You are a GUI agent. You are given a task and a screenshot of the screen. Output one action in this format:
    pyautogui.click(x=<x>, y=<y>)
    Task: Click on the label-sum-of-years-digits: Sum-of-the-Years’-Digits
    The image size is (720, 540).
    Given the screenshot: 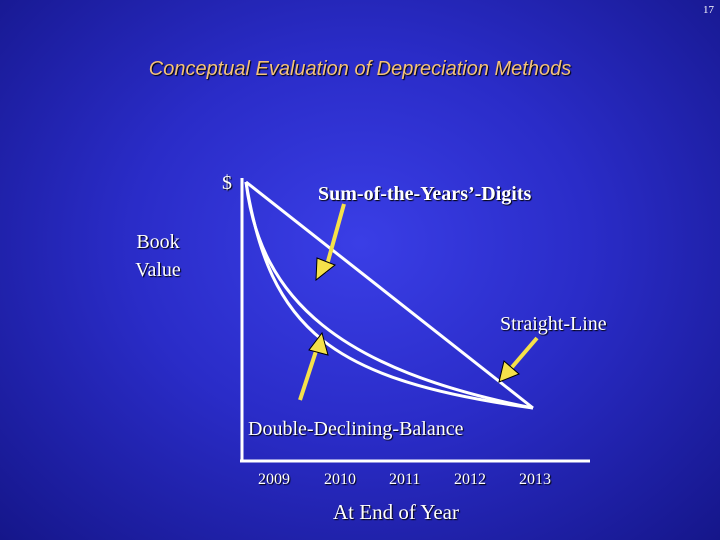 What is the action you would take?
    pyautogui.click(x=425, y=194)
    